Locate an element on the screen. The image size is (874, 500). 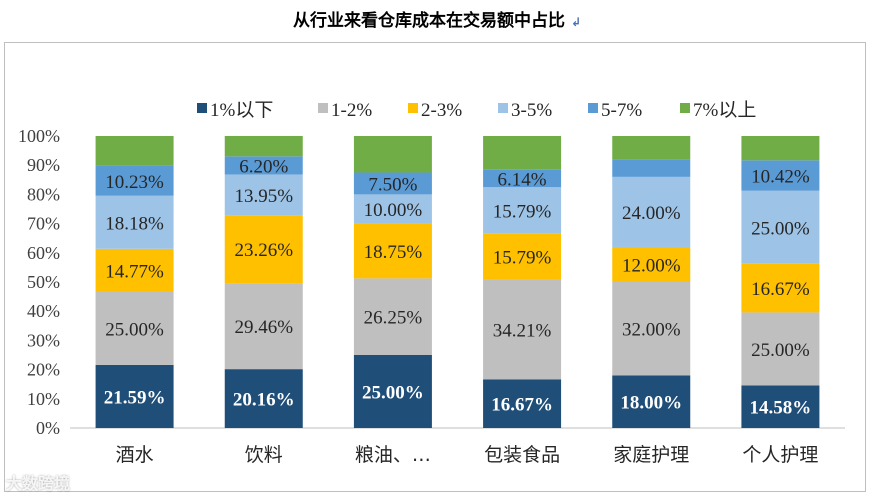
data-label: 14.77% is located at coordinates (134, 271).